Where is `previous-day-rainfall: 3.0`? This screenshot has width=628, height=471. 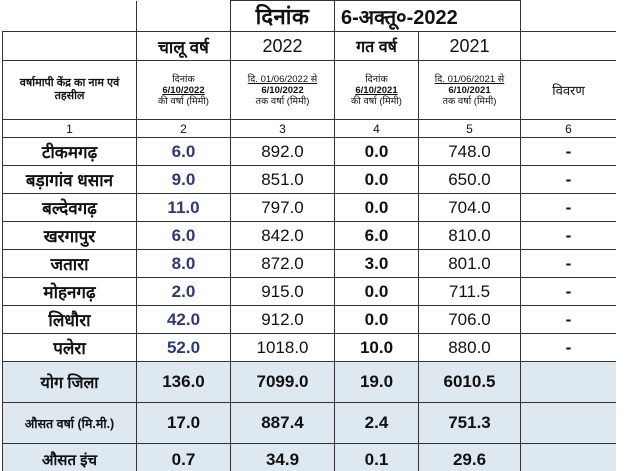
previous-day-rainfall: 3.0 is located at coordinates (376, 263).